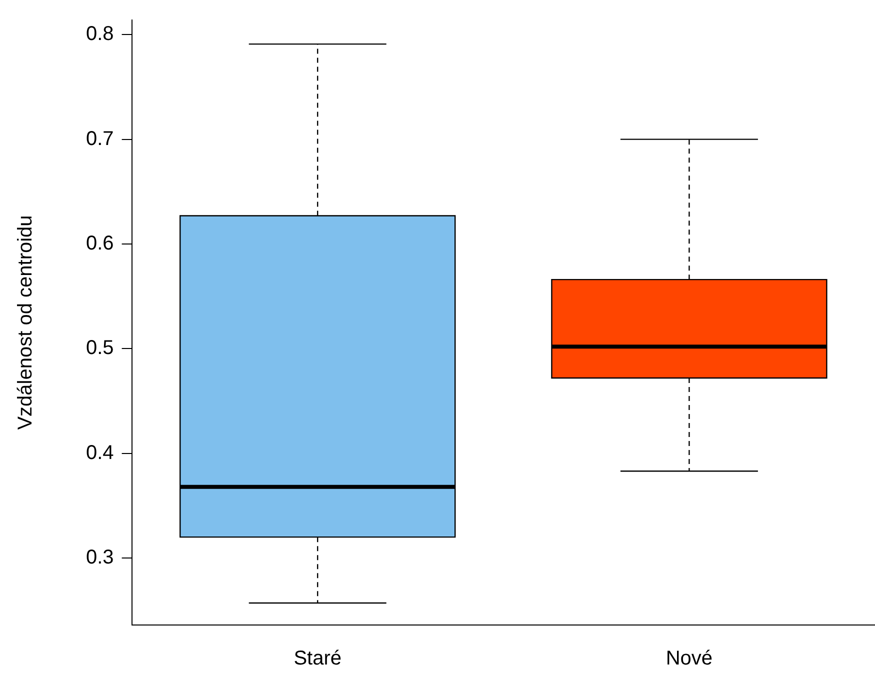 Image resolution: width=875 pixels, height=693 pixels. Describe the element at coordinates (100, 557) in the screenshot. I see `y-tick-label: 0.3` at that location.